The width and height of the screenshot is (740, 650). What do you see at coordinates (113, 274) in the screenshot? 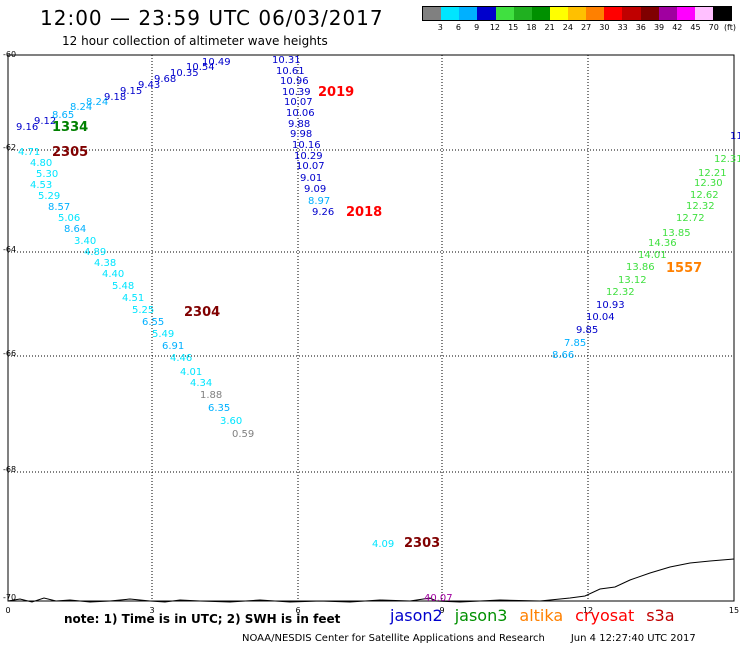
I see `wave-reading: 4.40` at bounding box center [113, 274].